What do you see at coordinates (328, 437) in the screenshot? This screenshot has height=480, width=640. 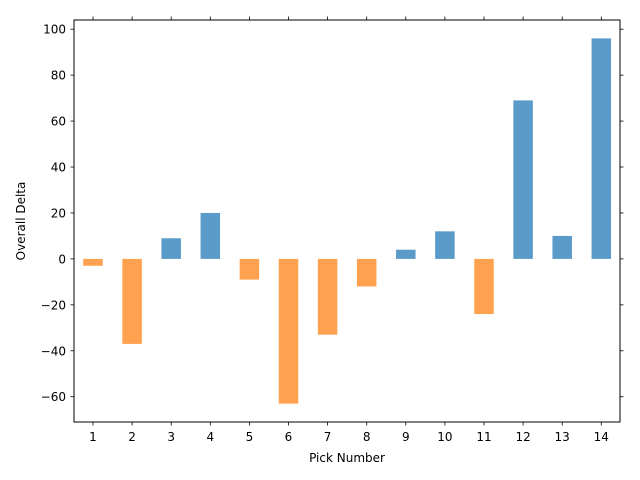 I see `x-tick-label: 7` at bounding box center [328, 437].